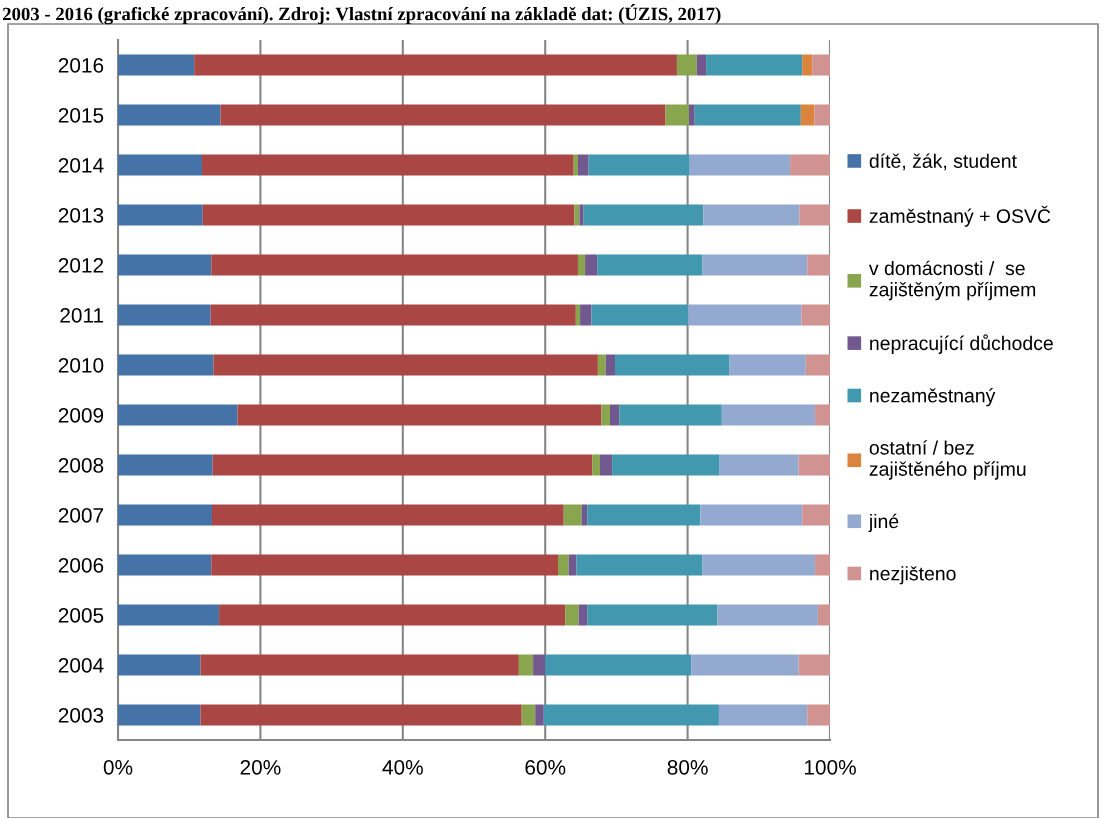  I want to click on y-tick-label: 2013, so click(81, 215).